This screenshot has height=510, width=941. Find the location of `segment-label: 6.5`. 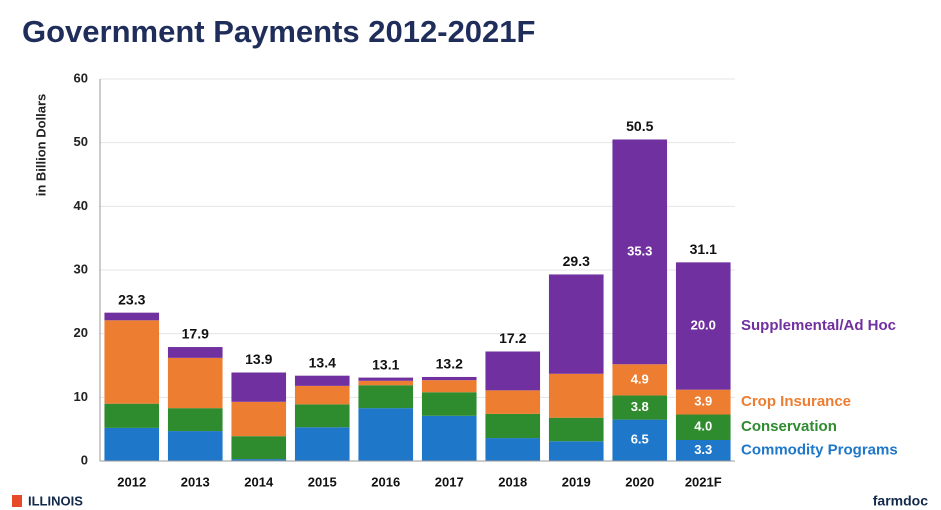

segment-label: 6.5 is located at coordinates (640, 439).